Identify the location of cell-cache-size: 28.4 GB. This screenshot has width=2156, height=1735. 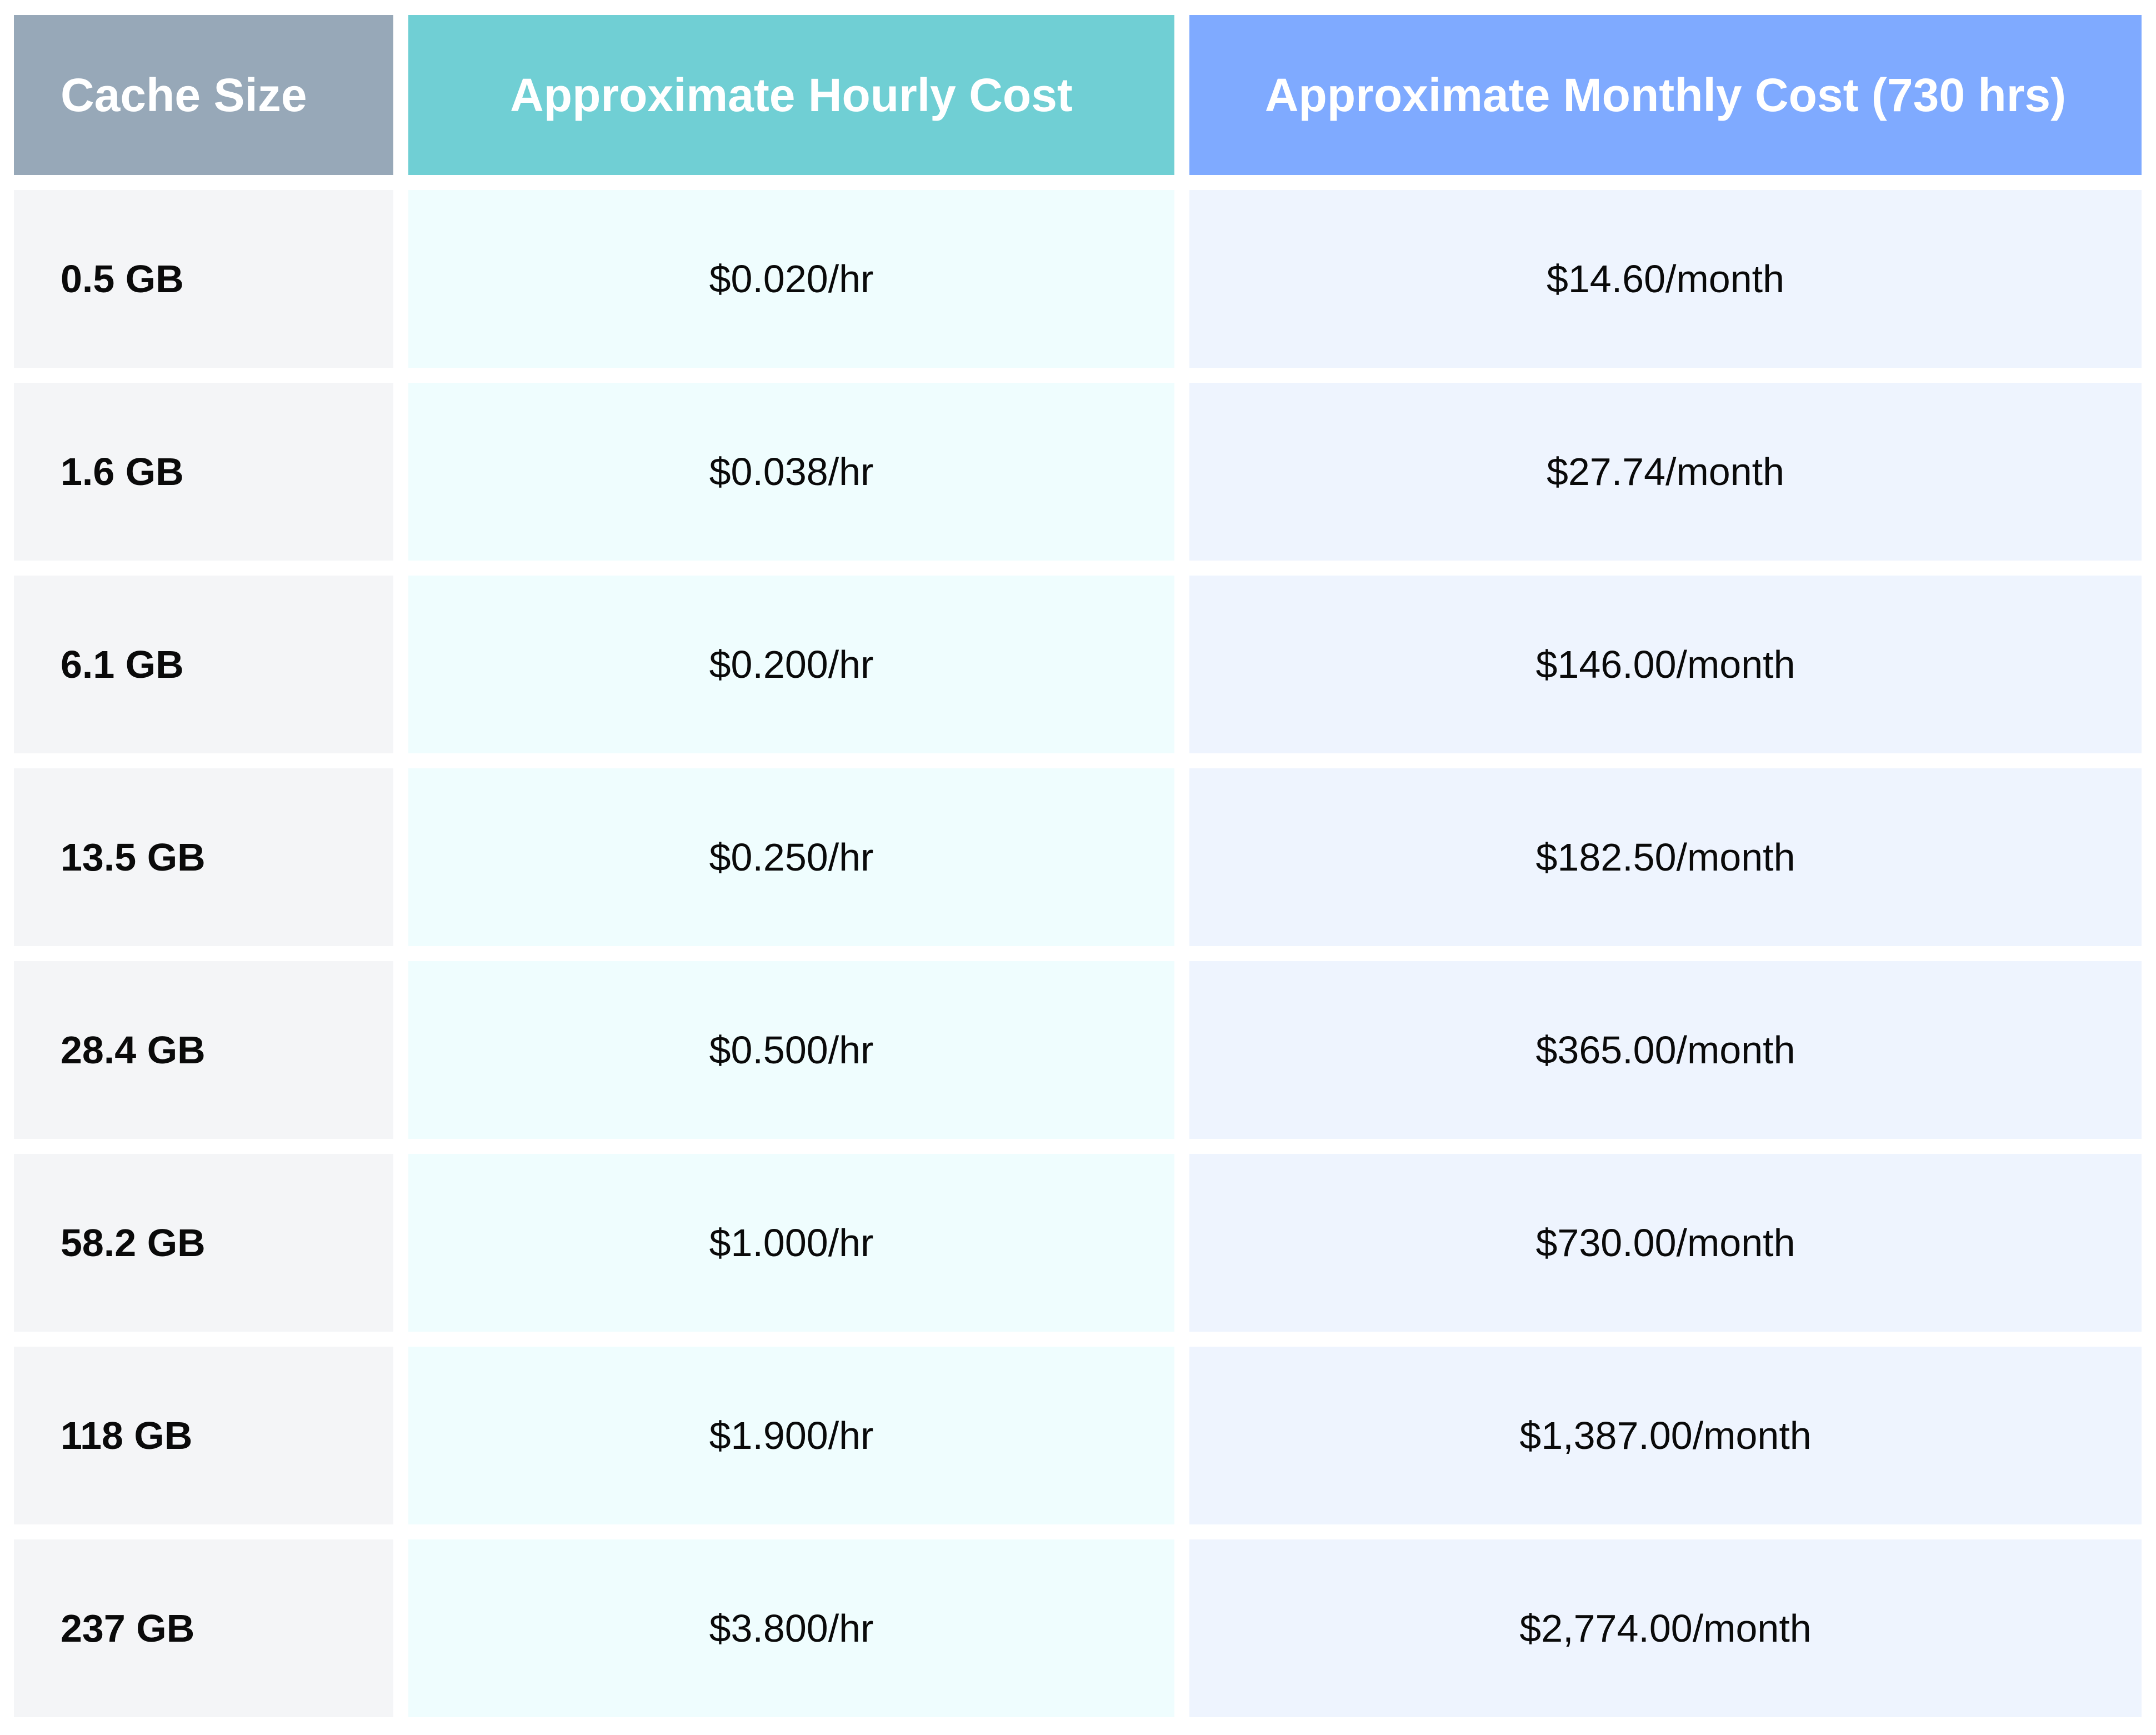
(203, 1050).